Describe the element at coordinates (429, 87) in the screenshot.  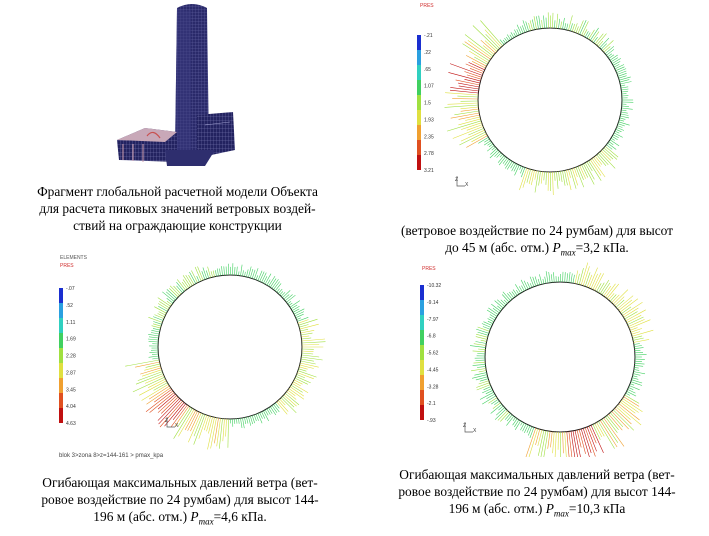
I see `legend-tick-label: 1.07` at that location.